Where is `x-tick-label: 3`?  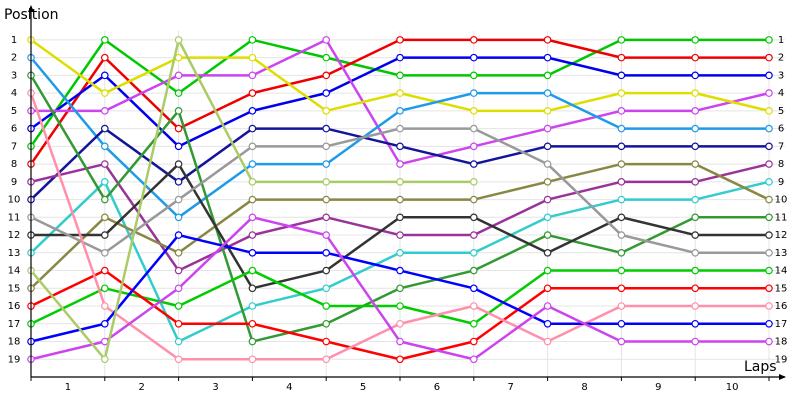
x-tick-label: 3 is located at coordinates (215, 387).